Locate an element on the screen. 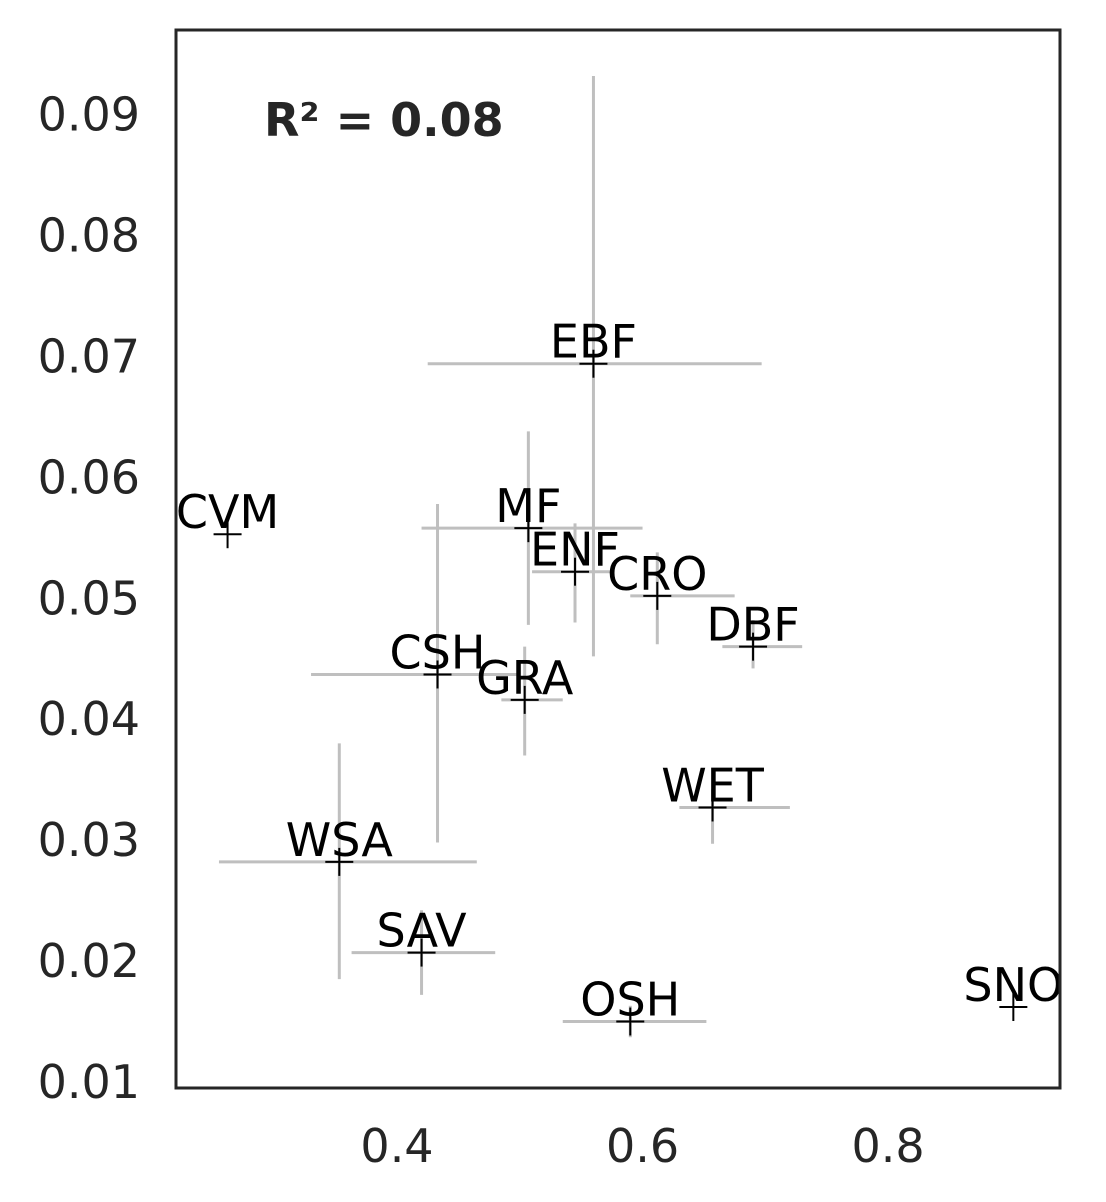  y-tick-label: 0.04 is located at coordinates (89, 719).